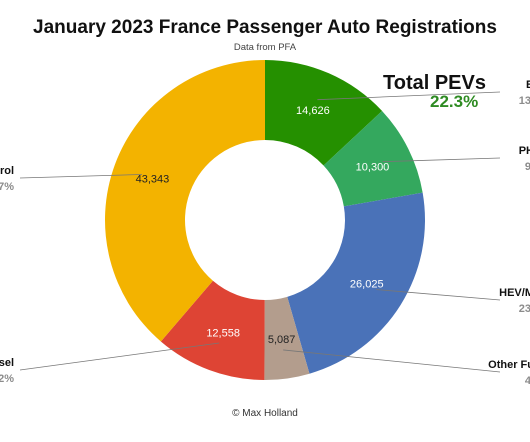 Image resolution: width=530 pixels, height=442 pixels. What do you see at coordinates (528, 85) in the screenshot?
I see `category-label-bev: B` at bounding box center [528, 85].